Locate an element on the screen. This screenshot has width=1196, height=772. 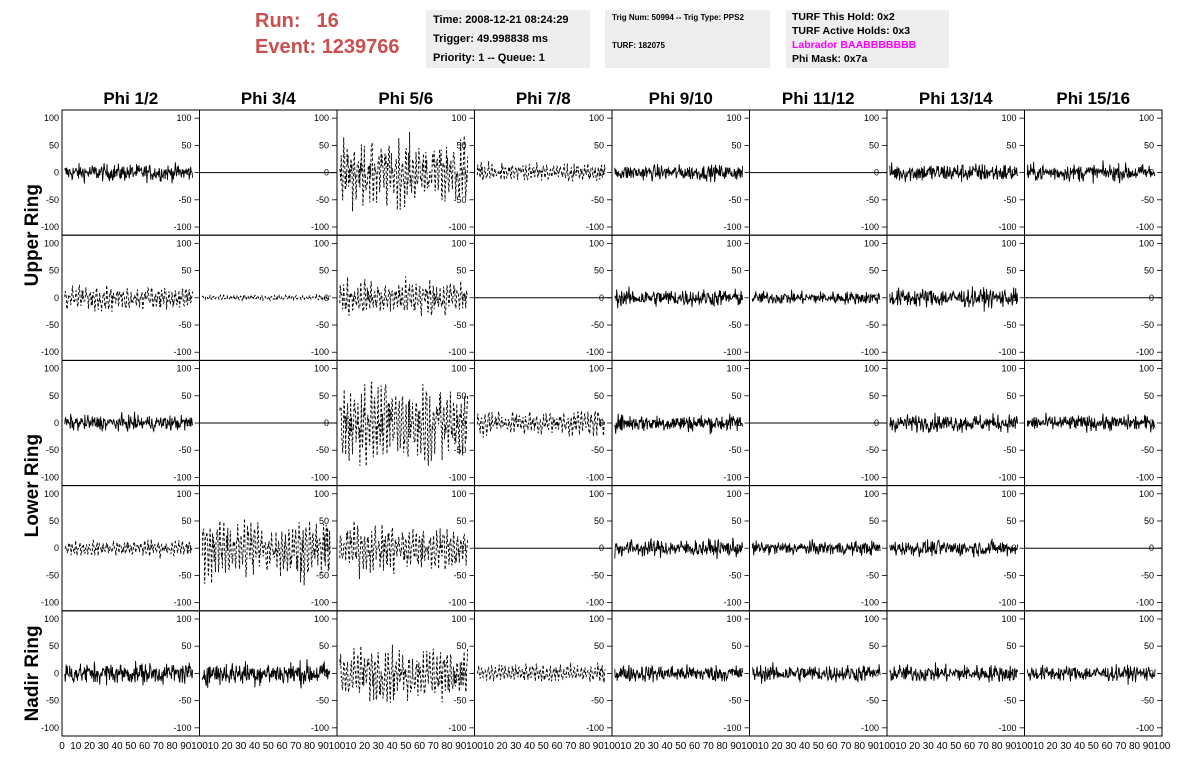
event-label: Event: is located at coordinates (286, 47).